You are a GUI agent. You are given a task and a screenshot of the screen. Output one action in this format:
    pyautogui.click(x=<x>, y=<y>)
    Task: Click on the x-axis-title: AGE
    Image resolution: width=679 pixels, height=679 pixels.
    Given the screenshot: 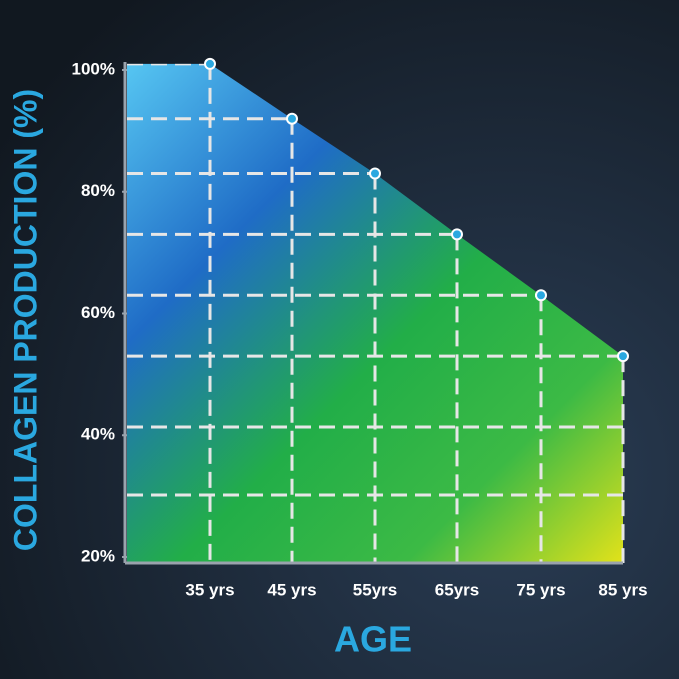 What is the action you would take?
    pyautogui.click(x=373, y=639)
    